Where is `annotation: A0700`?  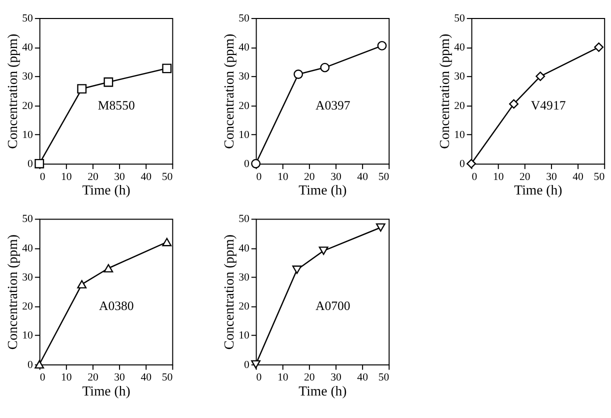 annotation: A0700 is located at coordinates (332, 306).